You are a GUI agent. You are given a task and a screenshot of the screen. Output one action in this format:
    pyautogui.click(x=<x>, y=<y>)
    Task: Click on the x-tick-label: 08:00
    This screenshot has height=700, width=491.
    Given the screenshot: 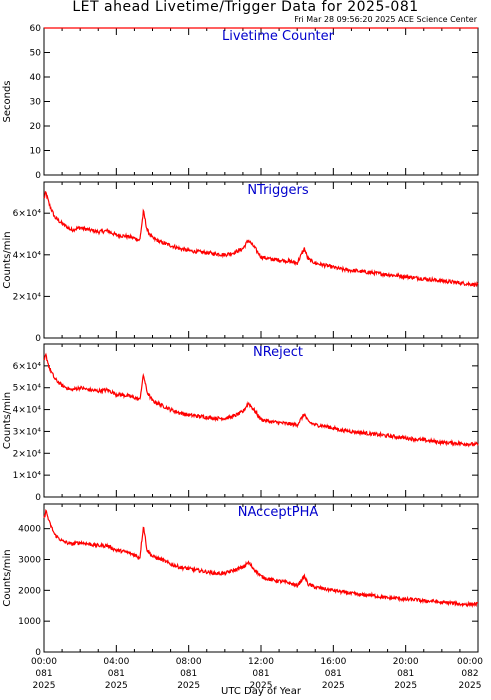 What is the action you would take?
    pyautogui.click(x=189, y=662)
    